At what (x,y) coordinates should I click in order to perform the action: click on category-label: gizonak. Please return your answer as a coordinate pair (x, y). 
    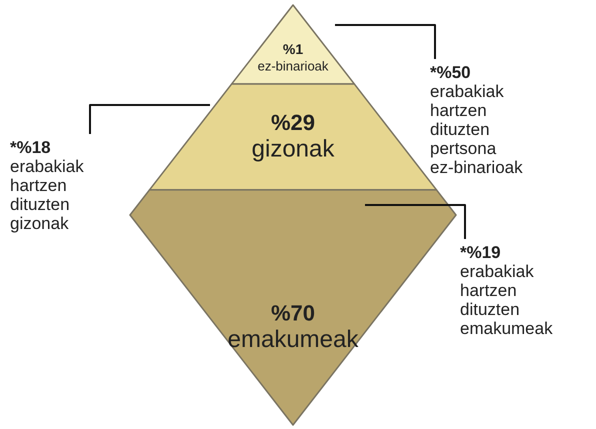
    Looking at the image, I should click on (294, 149).